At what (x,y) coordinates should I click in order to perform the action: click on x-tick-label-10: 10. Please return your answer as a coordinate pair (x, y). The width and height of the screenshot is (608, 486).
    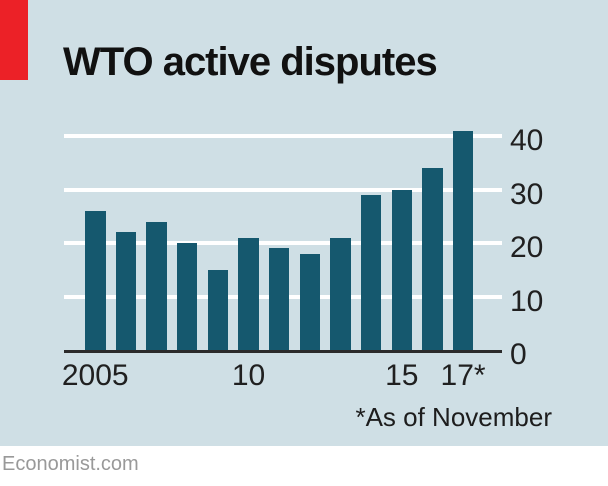
    Looking at the image, I should click on (248, 375).